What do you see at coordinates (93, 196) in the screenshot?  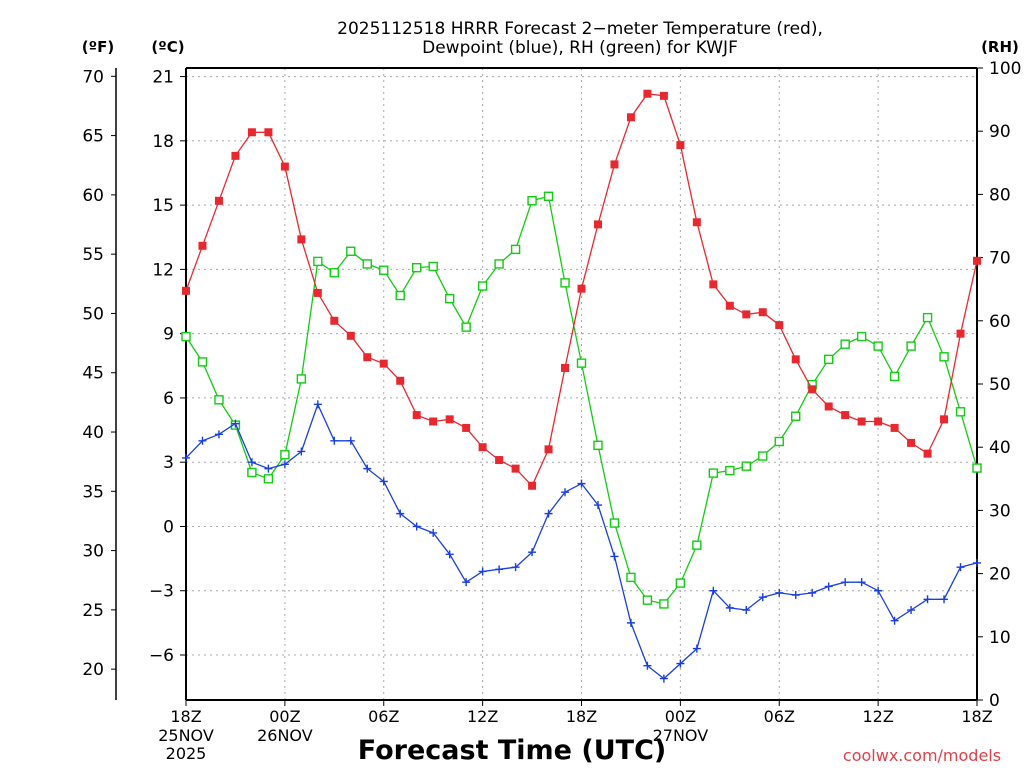 I see `fahrenheit-tick-label: 60` at bounding box center [93, 196].